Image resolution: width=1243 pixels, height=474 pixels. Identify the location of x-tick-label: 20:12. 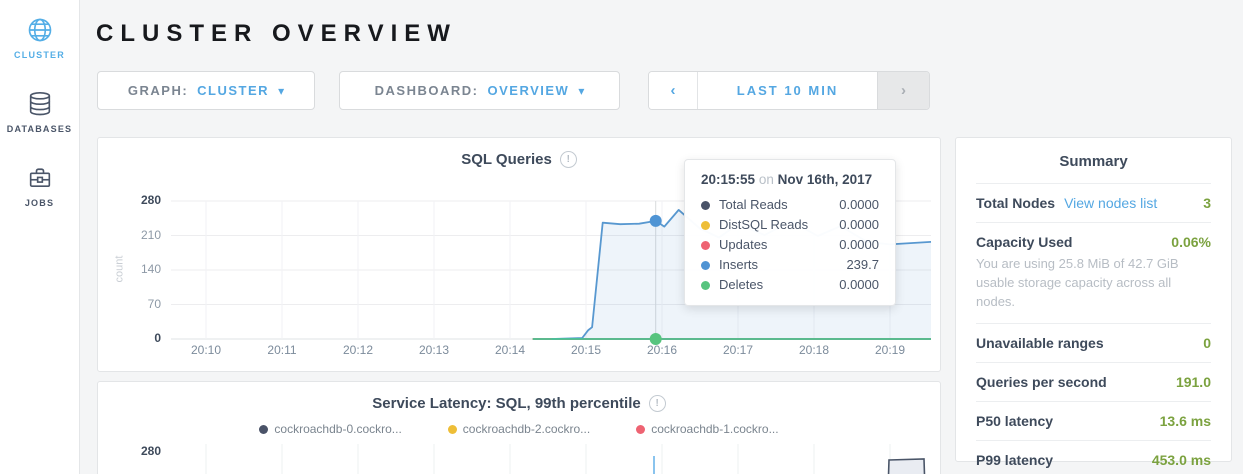
(358, 350).